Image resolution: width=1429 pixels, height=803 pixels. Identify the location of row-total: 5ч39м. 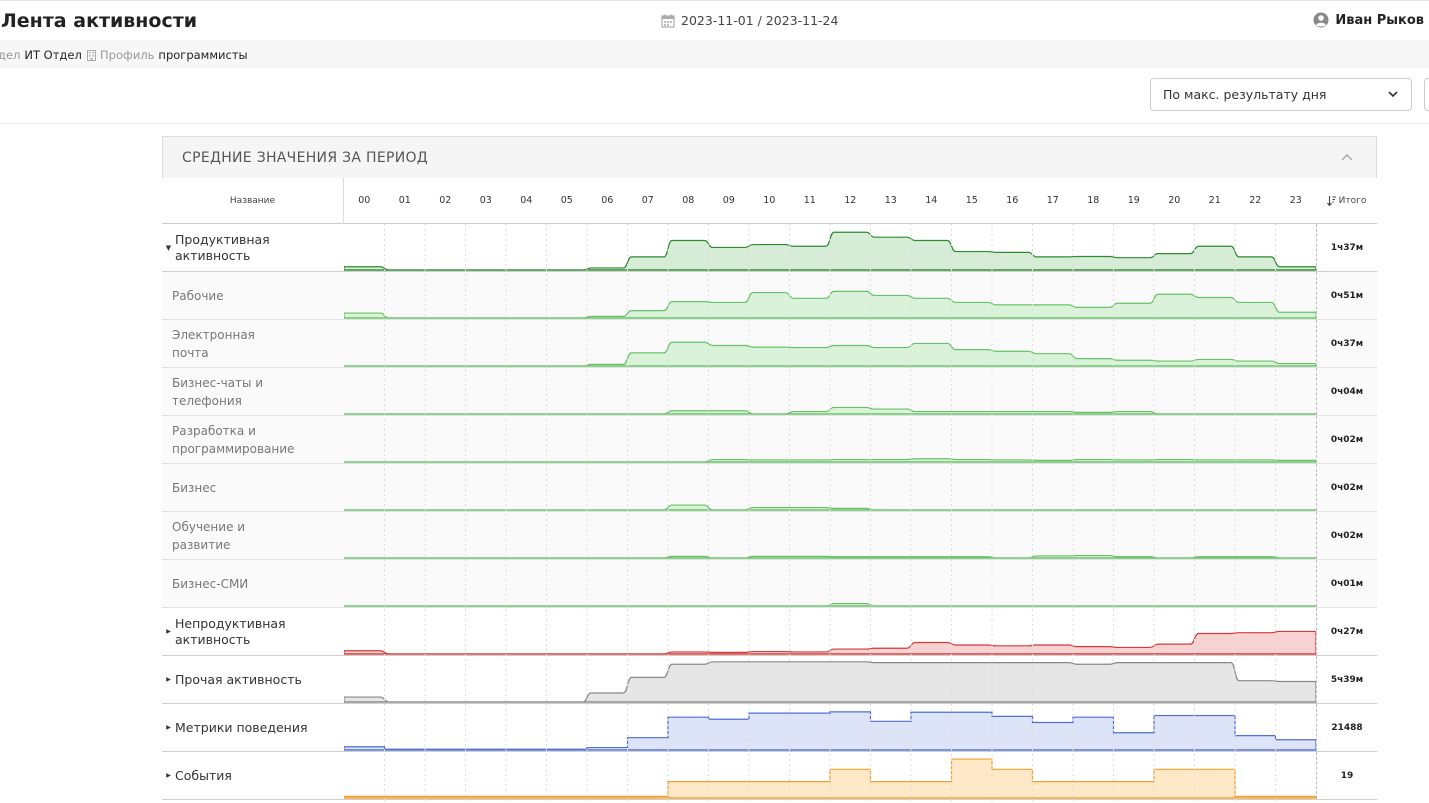
(1346, 679).